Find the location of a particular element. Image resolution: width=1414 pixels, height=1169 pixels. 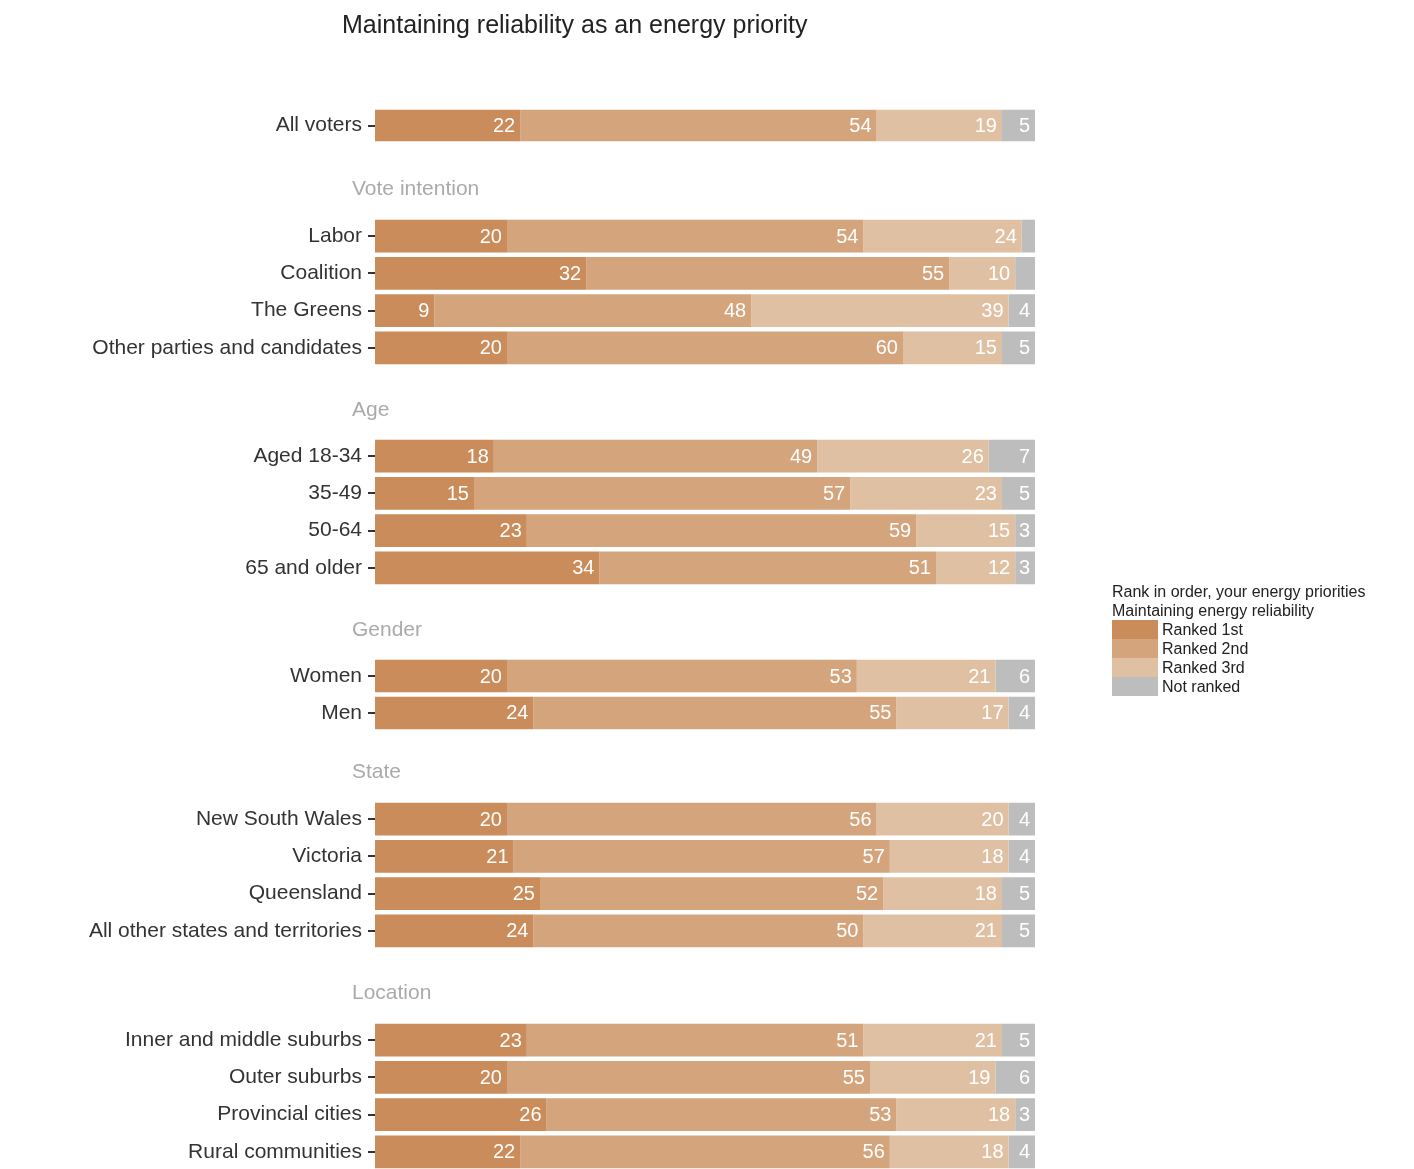

data-label: 39 is located at coordinates (992, 310).